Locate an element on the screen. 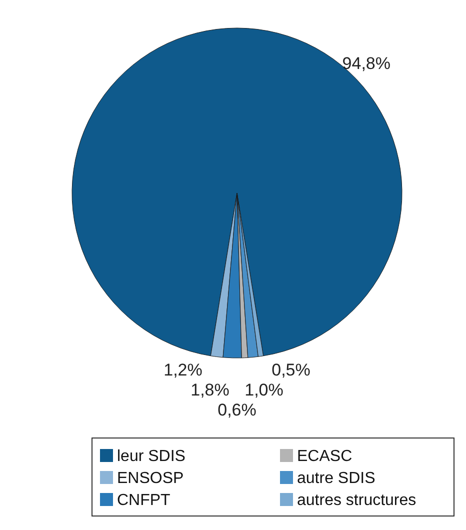 The image size is (466, 530). data-label: 1,8% is located at coordinates (210, 390).